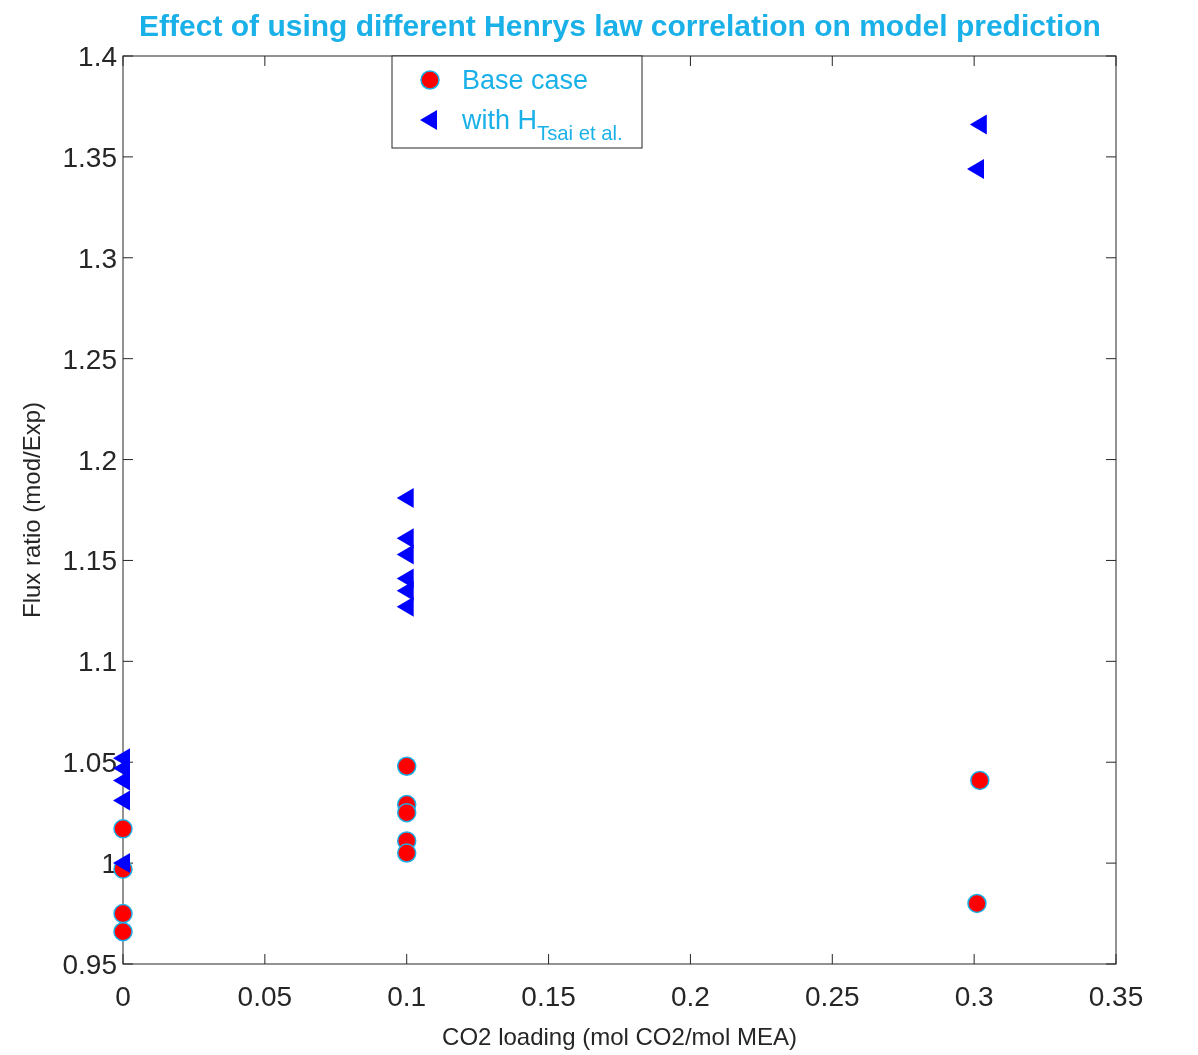  Describe the element at coordinates (407, 996) in the screenshot. I see `x-tick-label: 0.1` at that location.